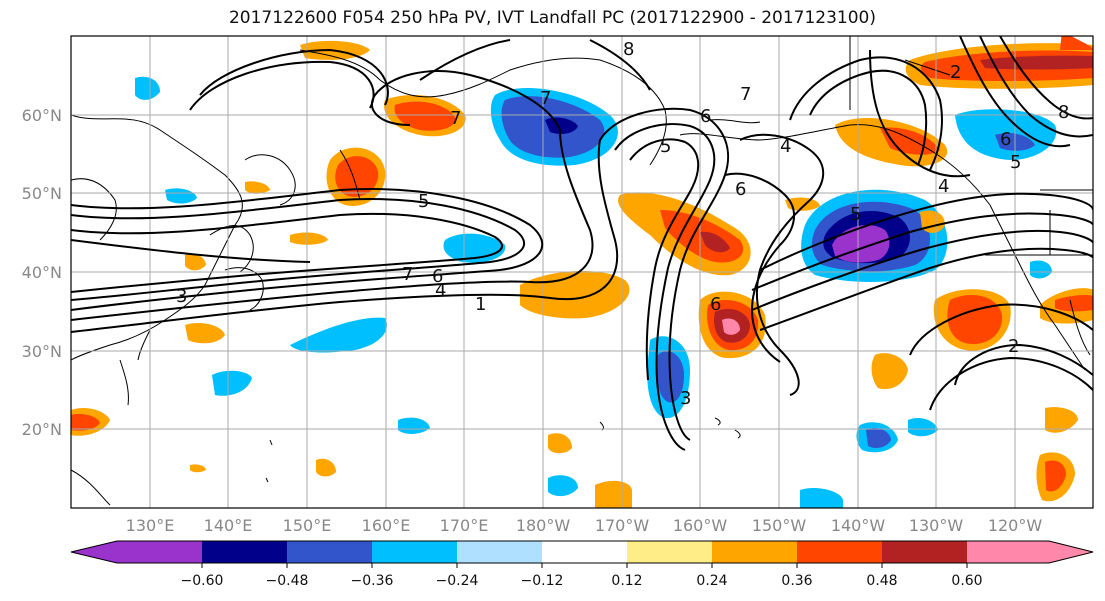 The image size is (1105, 601). I want to click on lon-label: 180°W, so click(543, 525).